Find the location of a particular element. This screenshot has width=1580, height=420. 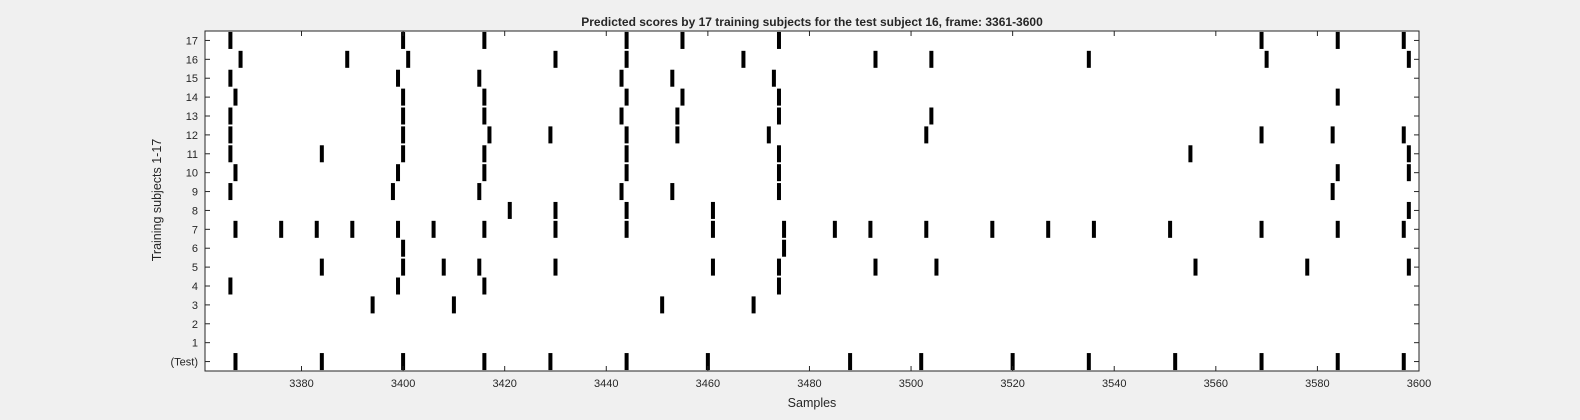

y-tick-label: 7 is located at coordinates (195, 230).